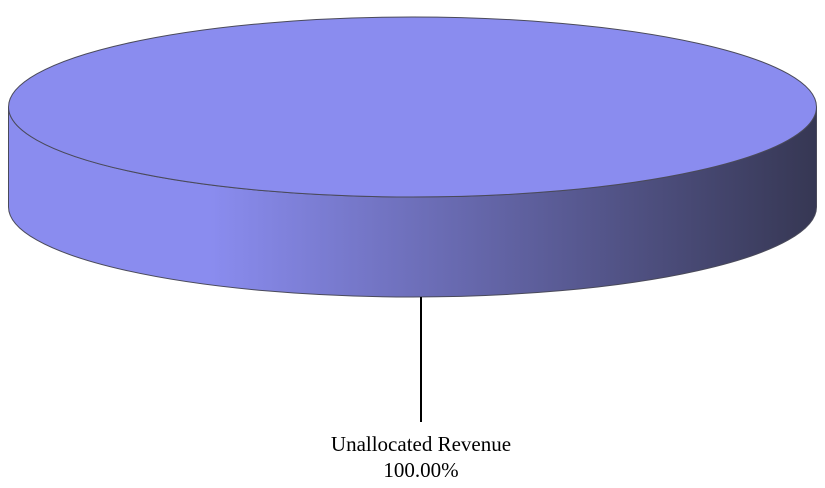  What do you see at coordinates (420, 470) in the screenshot?
I see `slice-value-unallocated-revenue: 100.00%` at bounding box center [420, 470].